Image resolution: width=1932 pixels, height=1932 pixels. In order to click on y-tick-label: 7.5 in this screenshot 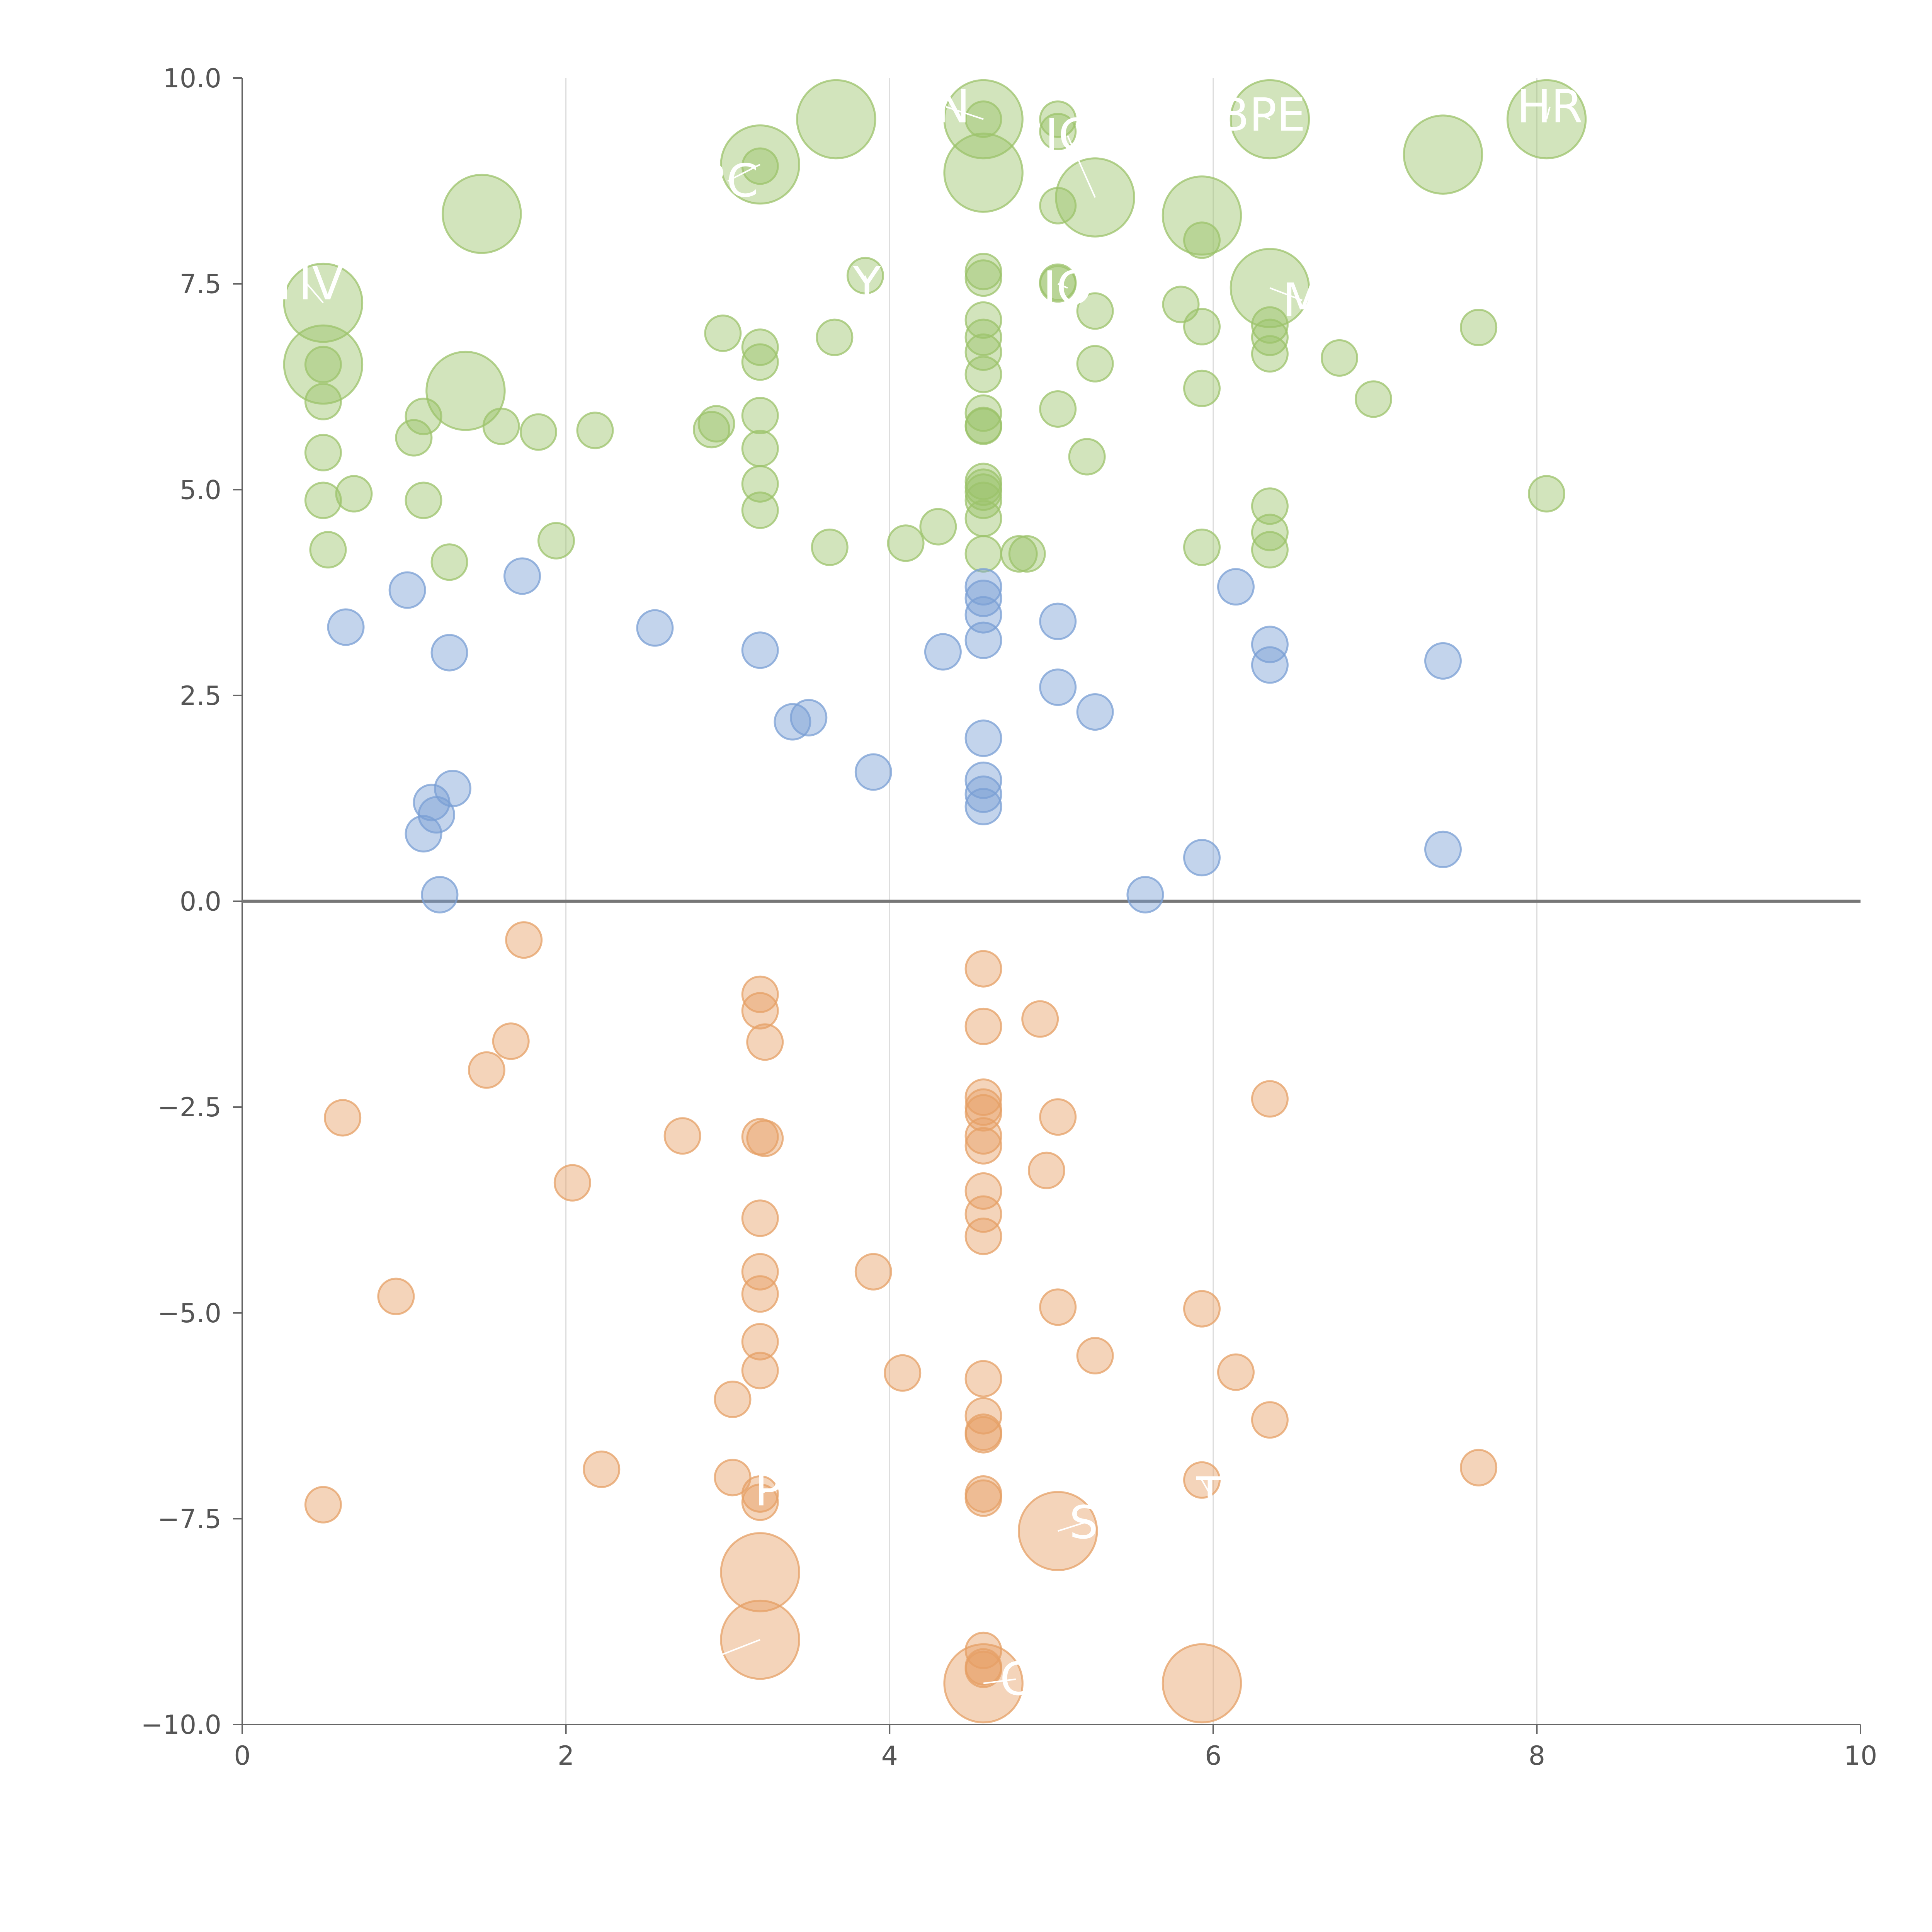, I will do `click(200, 284)`.